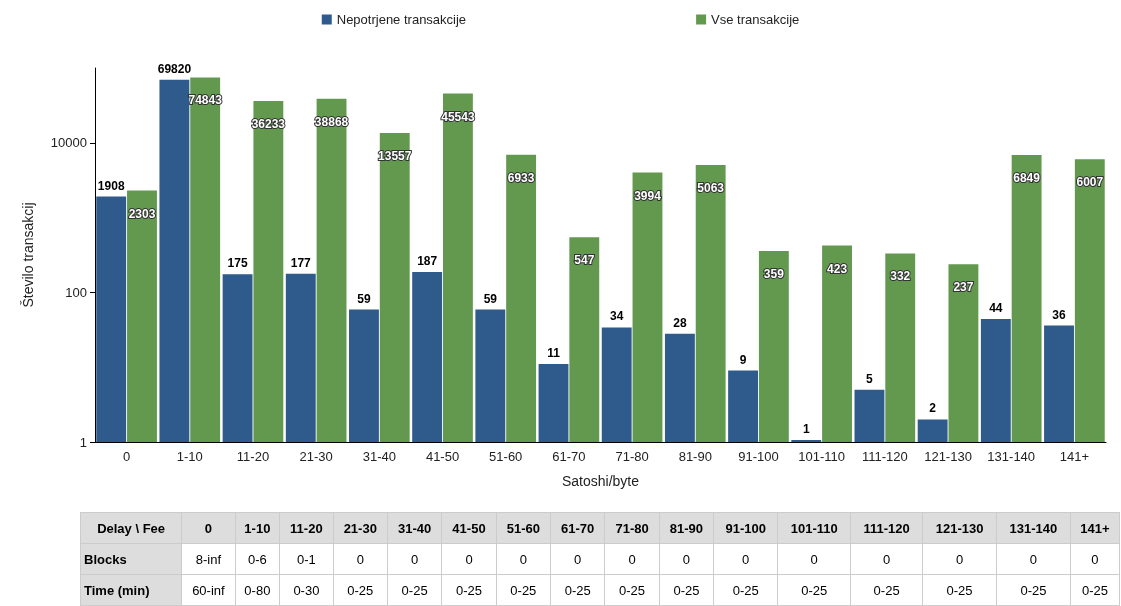 Image resolution: width=1121 pixels, height=606 pixels. I want to click on data-label: 6849, so click(1027, 178).